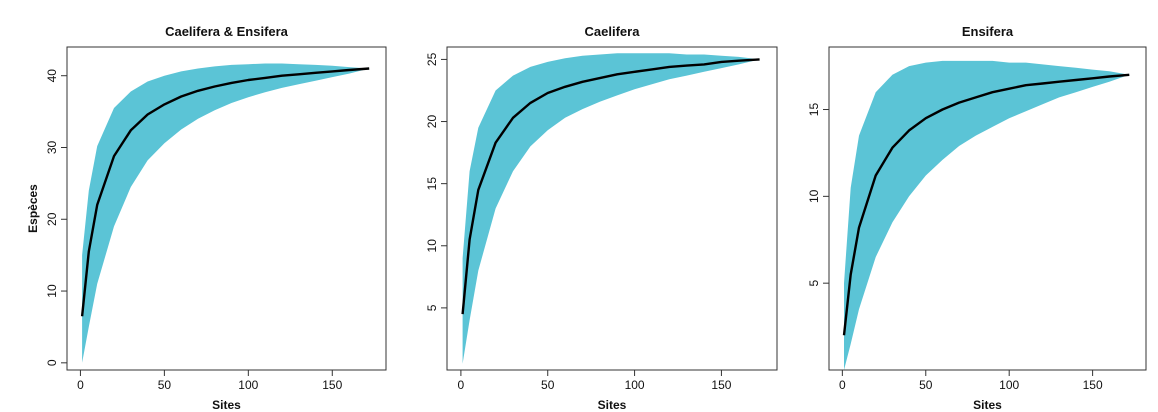 The height and width of the screenshot is (412, 1158). Describe the element at coordinates (613, 31) in the screenshot. I see `panel-title: Caelifera` at that location.